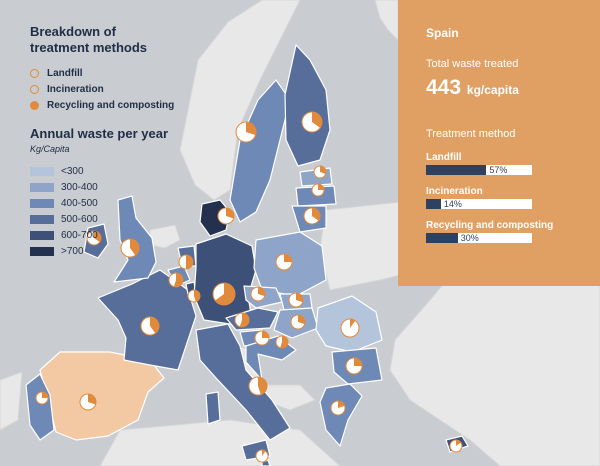  What do you see at coordinates (498, 170) in the screenshot?
I see `bar-percent: 57%` at bounding box center [498, 170].